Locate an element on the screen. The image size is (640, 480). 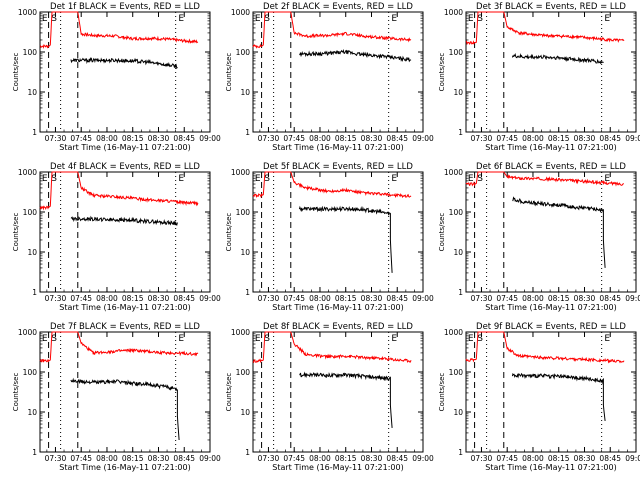
panel-title: Det 3f BLACK = Events, RED = LLD is located at coordinates (551, 7).